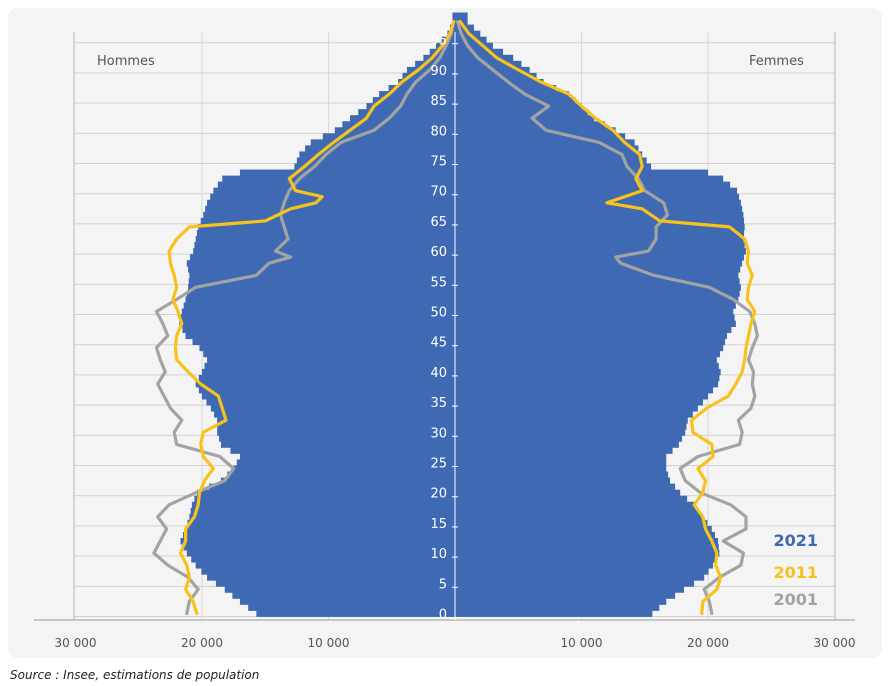 The width and height of the screenshot is (890, 686). What do you see at coordinates (438, 192) in the screenshot?
I see `age-label-70: 70` at bounding box center [438, 192].